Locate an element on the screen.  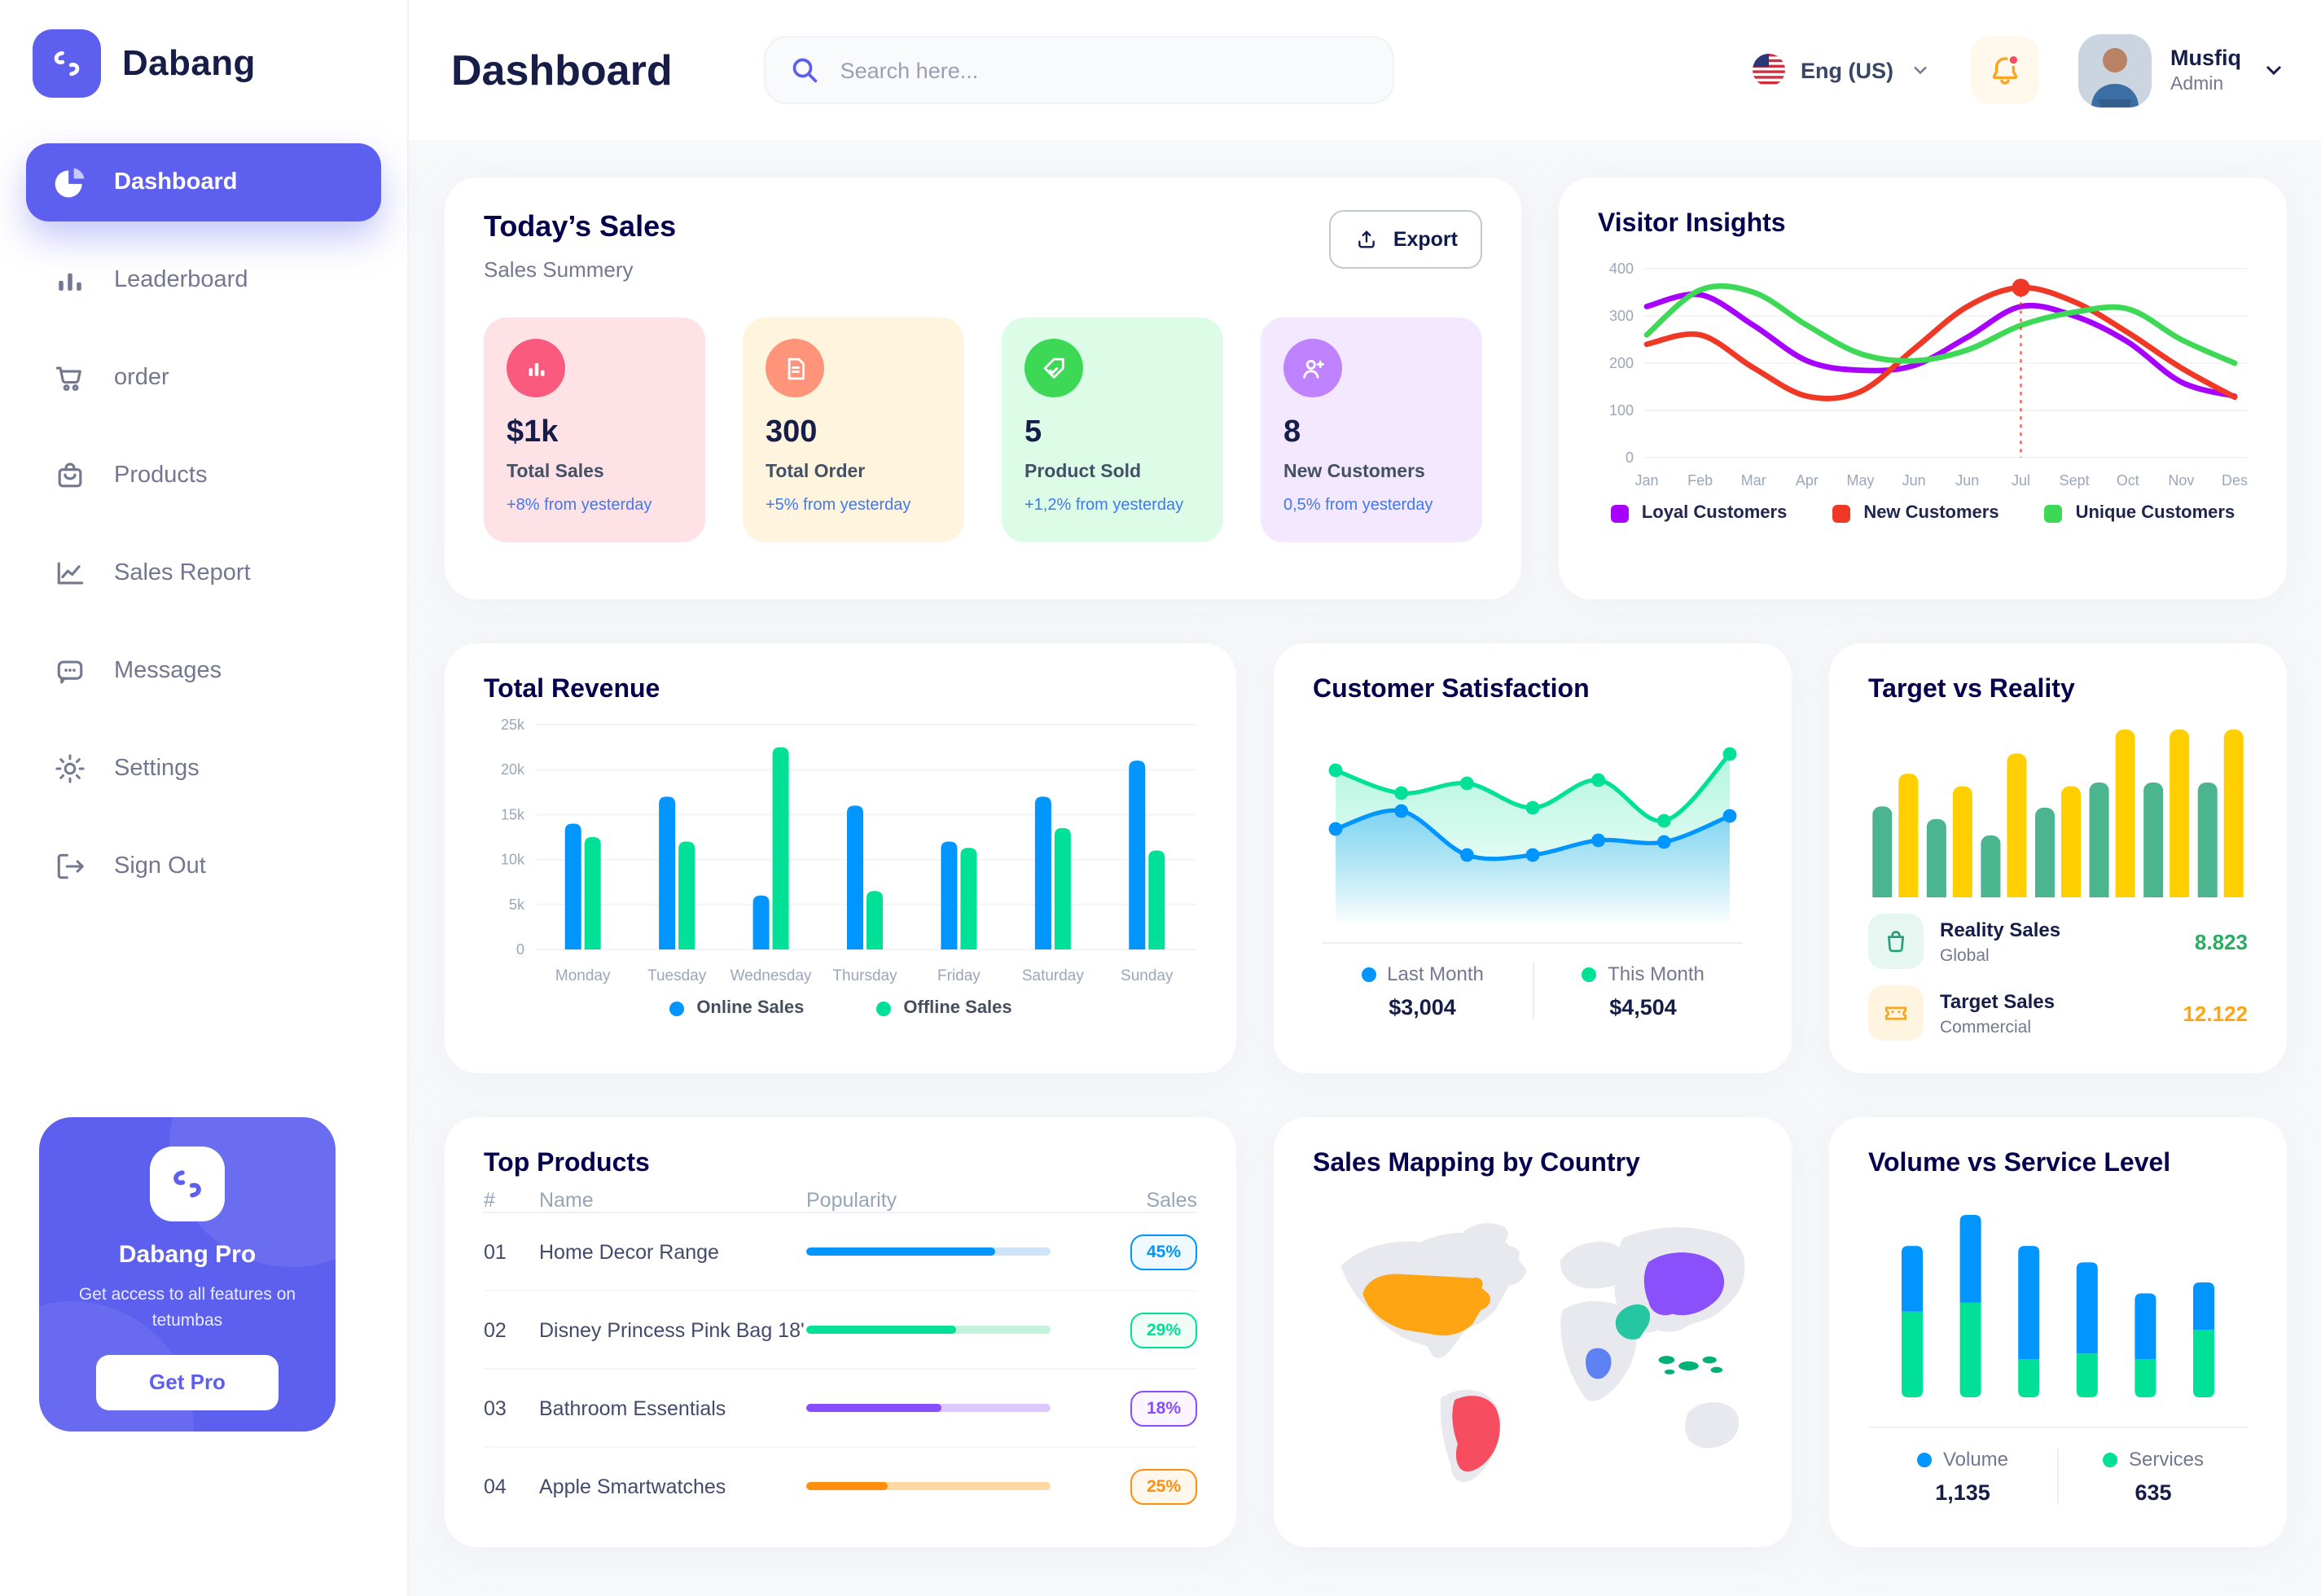
svg-text: Des is located at coordinates (2235, 480).